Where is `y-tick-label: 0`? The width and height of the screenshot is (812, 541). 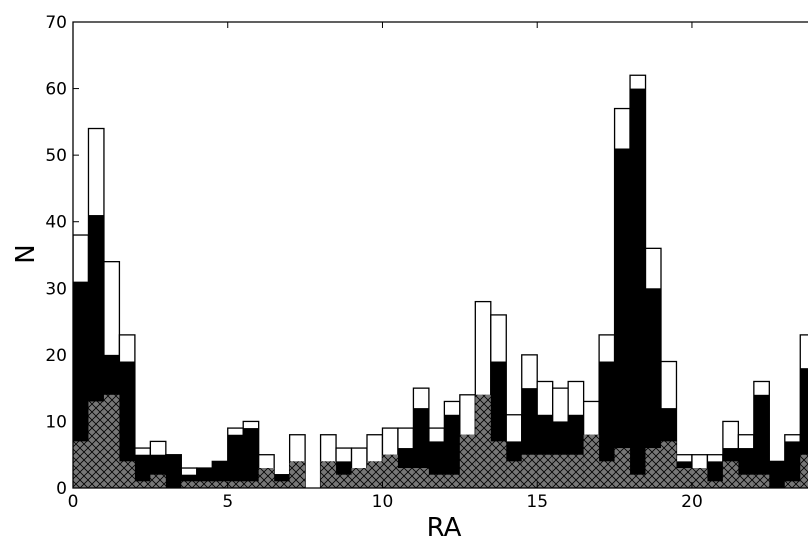
y-tick-label: 0 is located at coordinates (61, 489).